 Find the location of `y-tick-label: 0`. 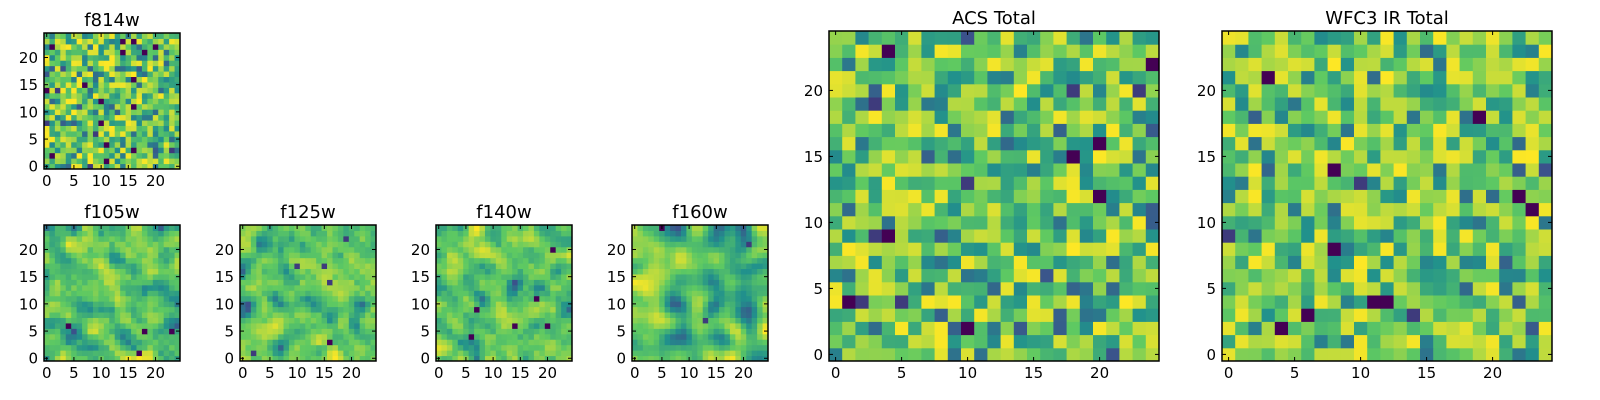

y-tick-label: 0 is located at coordinates (818, 355).